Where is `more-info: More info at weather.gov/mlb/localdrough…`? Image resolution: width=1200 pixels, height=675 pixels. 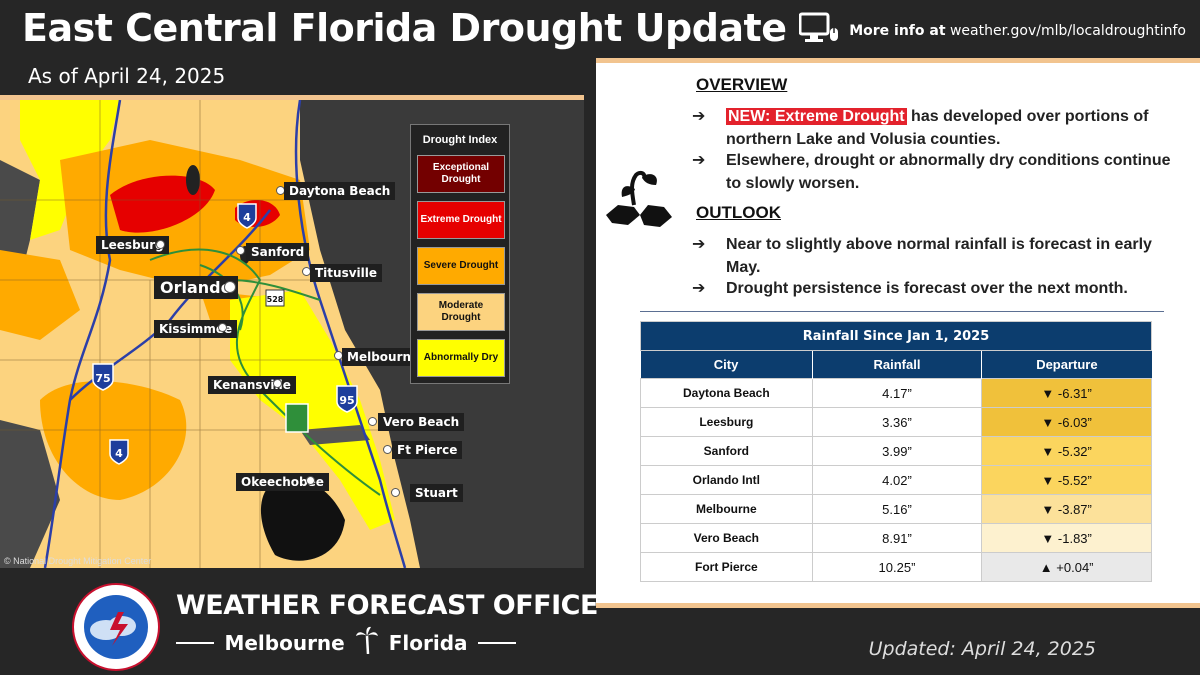 more-info: More info at weather.gov/mlb/localdrough… is located at coordinates (992, 31).